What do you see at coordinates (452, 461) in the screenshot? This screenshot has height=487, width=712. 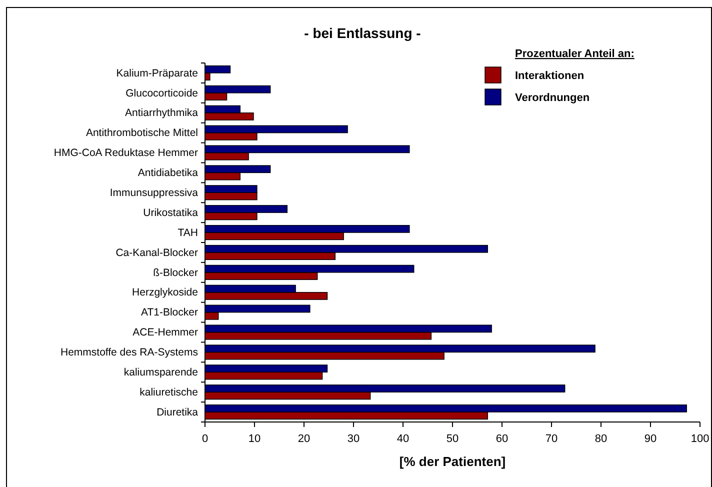 I see `x-axis-title: [% der Patienten]` at bounding box center [452, 461].